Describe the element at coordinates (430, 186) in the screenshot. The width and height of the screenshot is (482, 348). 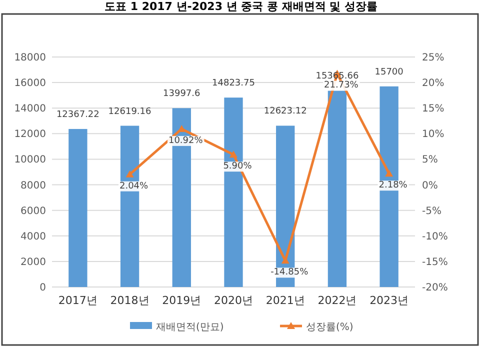
I see `y2-tick-label: 0%` at that location.